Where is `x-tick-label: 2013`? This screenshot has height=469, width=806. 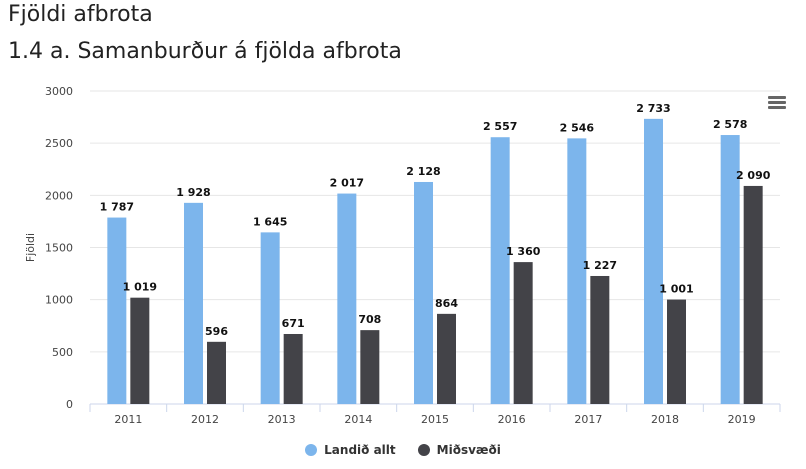 x-tick-label: 2013 is located at coordinates (282, 419).